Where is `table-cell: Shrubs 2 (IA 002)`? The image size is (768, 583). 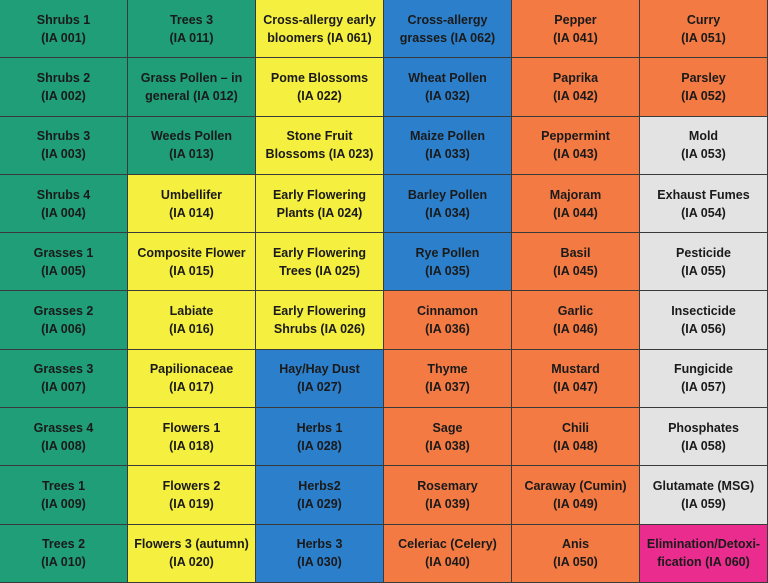 table-cell: Shrubs 2 (IA 002) is located at coordinates (64, 87).